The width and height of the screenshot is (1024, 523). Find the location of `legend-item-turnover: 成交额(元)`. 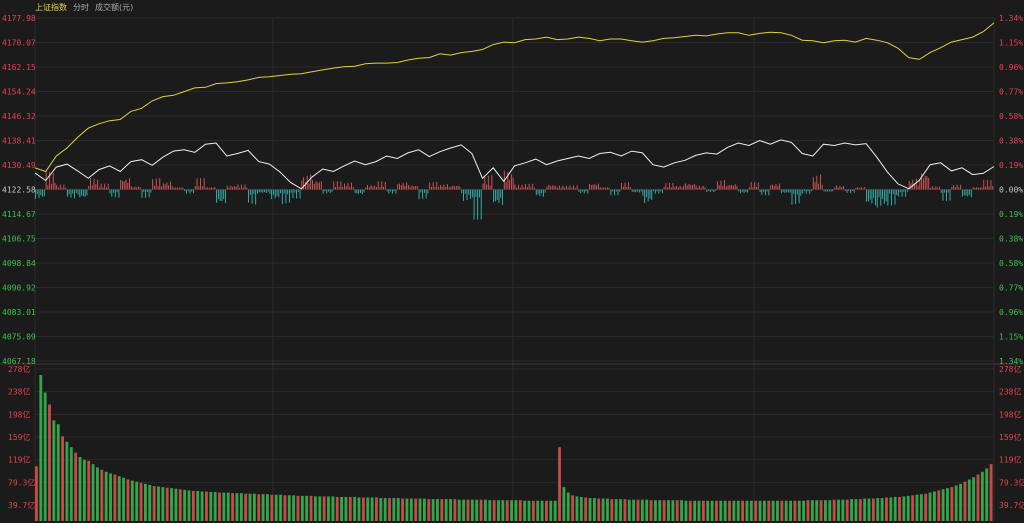

legend-item-turnover: 成交额(元) is located at coordinates (114, 7).